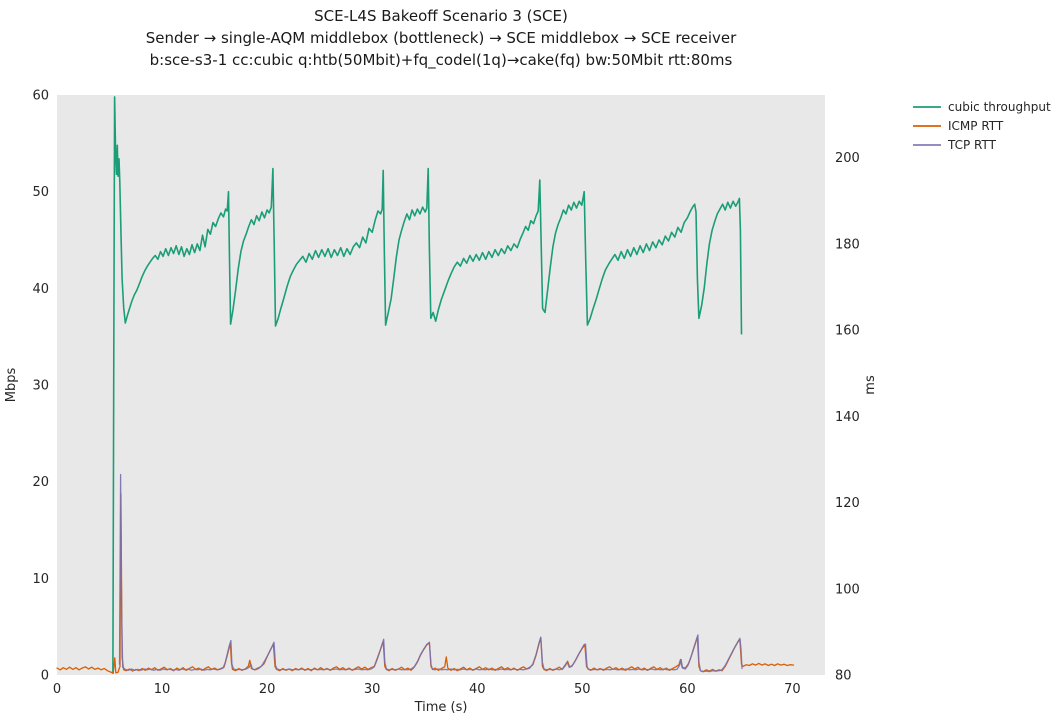 The height and width of the screenshot is (721, 1063). What do you see at coordinates (582, 689) in the screenshot?
I see `x-tick-label: 50` at bounding box center [582, 689].